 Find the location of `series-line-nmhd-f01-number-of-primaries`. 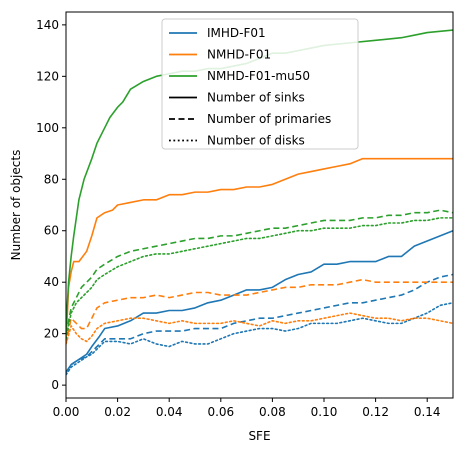

series-line-nmhd-f01-number-of-primaries is located at coordinates (259, 311).